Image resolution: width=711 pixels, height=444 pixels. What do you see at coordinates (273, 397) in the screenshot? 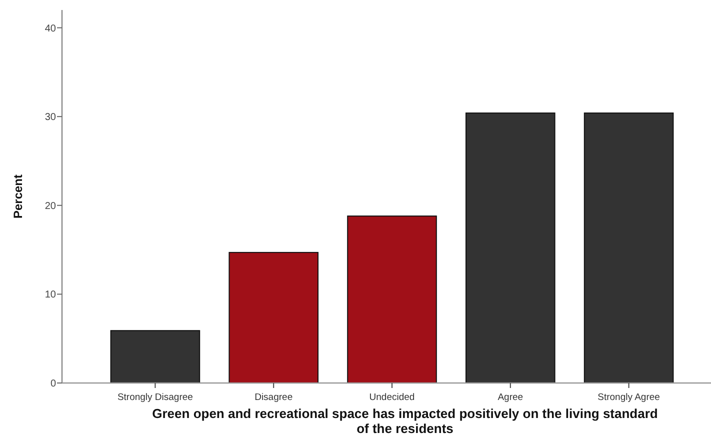
I see `x-tick-label: Disagree` at bounding box center [273, 397].